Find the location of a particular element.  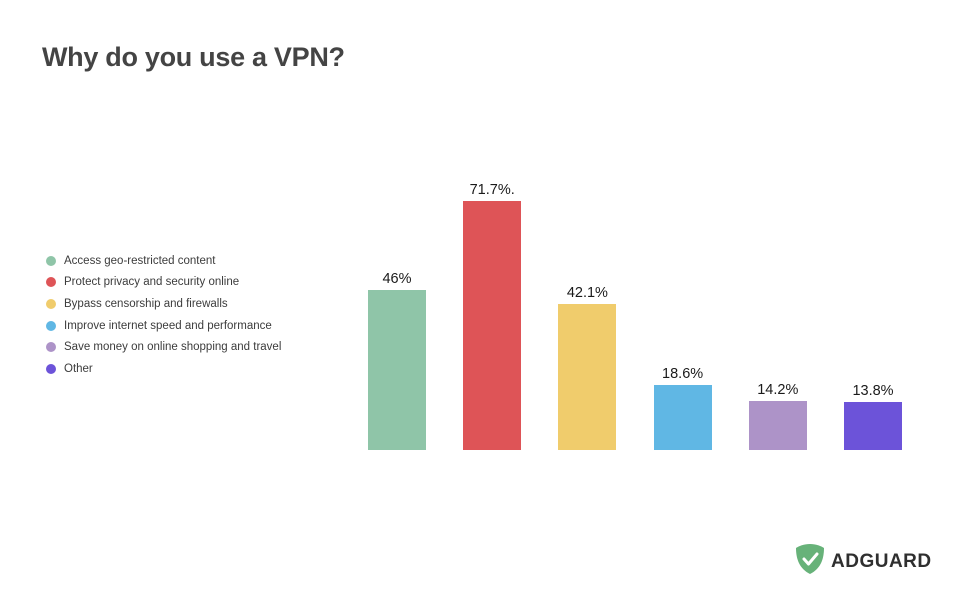

legend-item: Access geo-restricted content is located at coordinates (163, 261).